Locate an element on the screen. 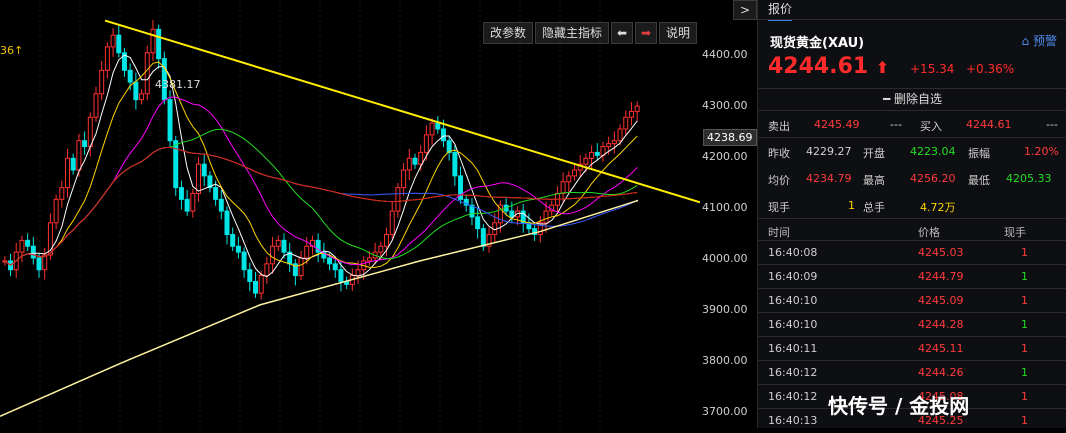 Image resolution: width=1066 pixels, height=433 pixels. trade-row: 16:40:13 4245.25 1 is located at coordinates (912, 420).